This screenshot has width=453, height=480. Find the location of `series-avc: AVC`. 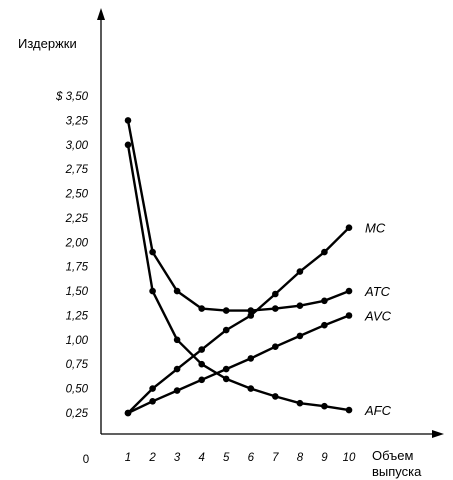

series-avc: AVC is located at coordinates (258, 363).